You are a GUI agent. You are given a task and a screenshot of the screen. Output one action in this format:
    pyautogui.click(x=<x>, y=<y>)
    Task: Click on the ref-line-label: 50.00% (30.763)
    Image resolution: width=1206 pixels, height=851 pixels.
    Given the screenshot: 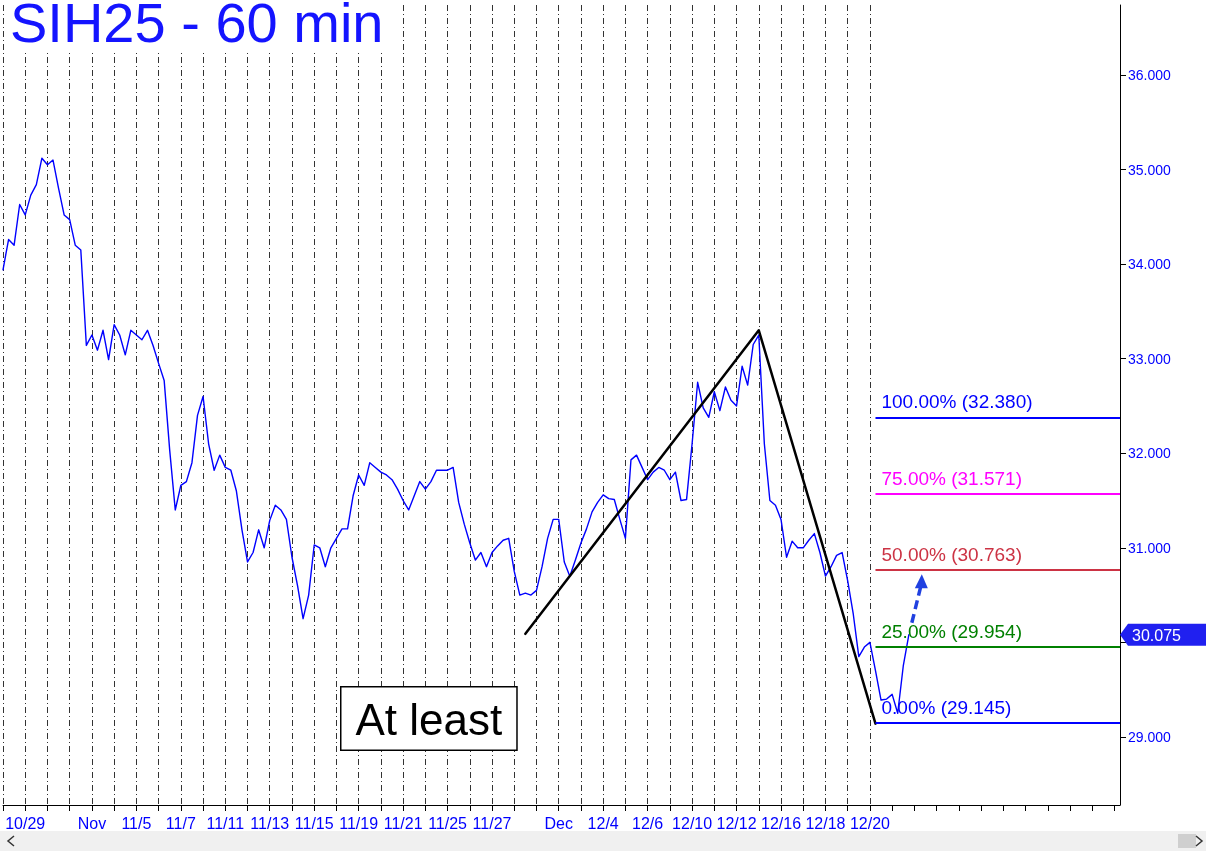 What is the action you would take?
    pyautogui.click(x=951, y=555)
    